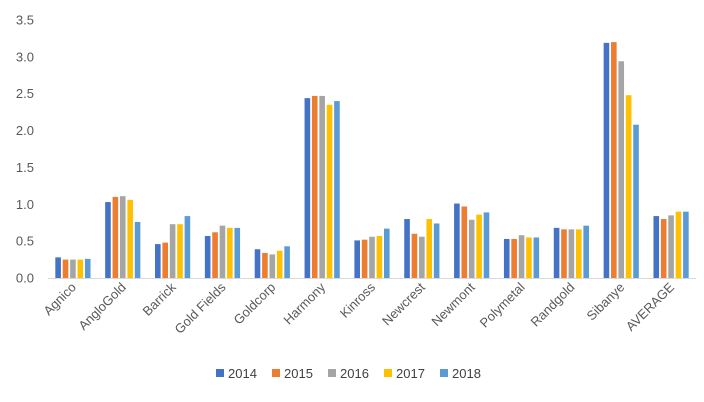 This screenshot has width=704, height=402. Describe the element at coordinates (387, 253) in the screenshot. I see `bar-kinross-2018` at that location.